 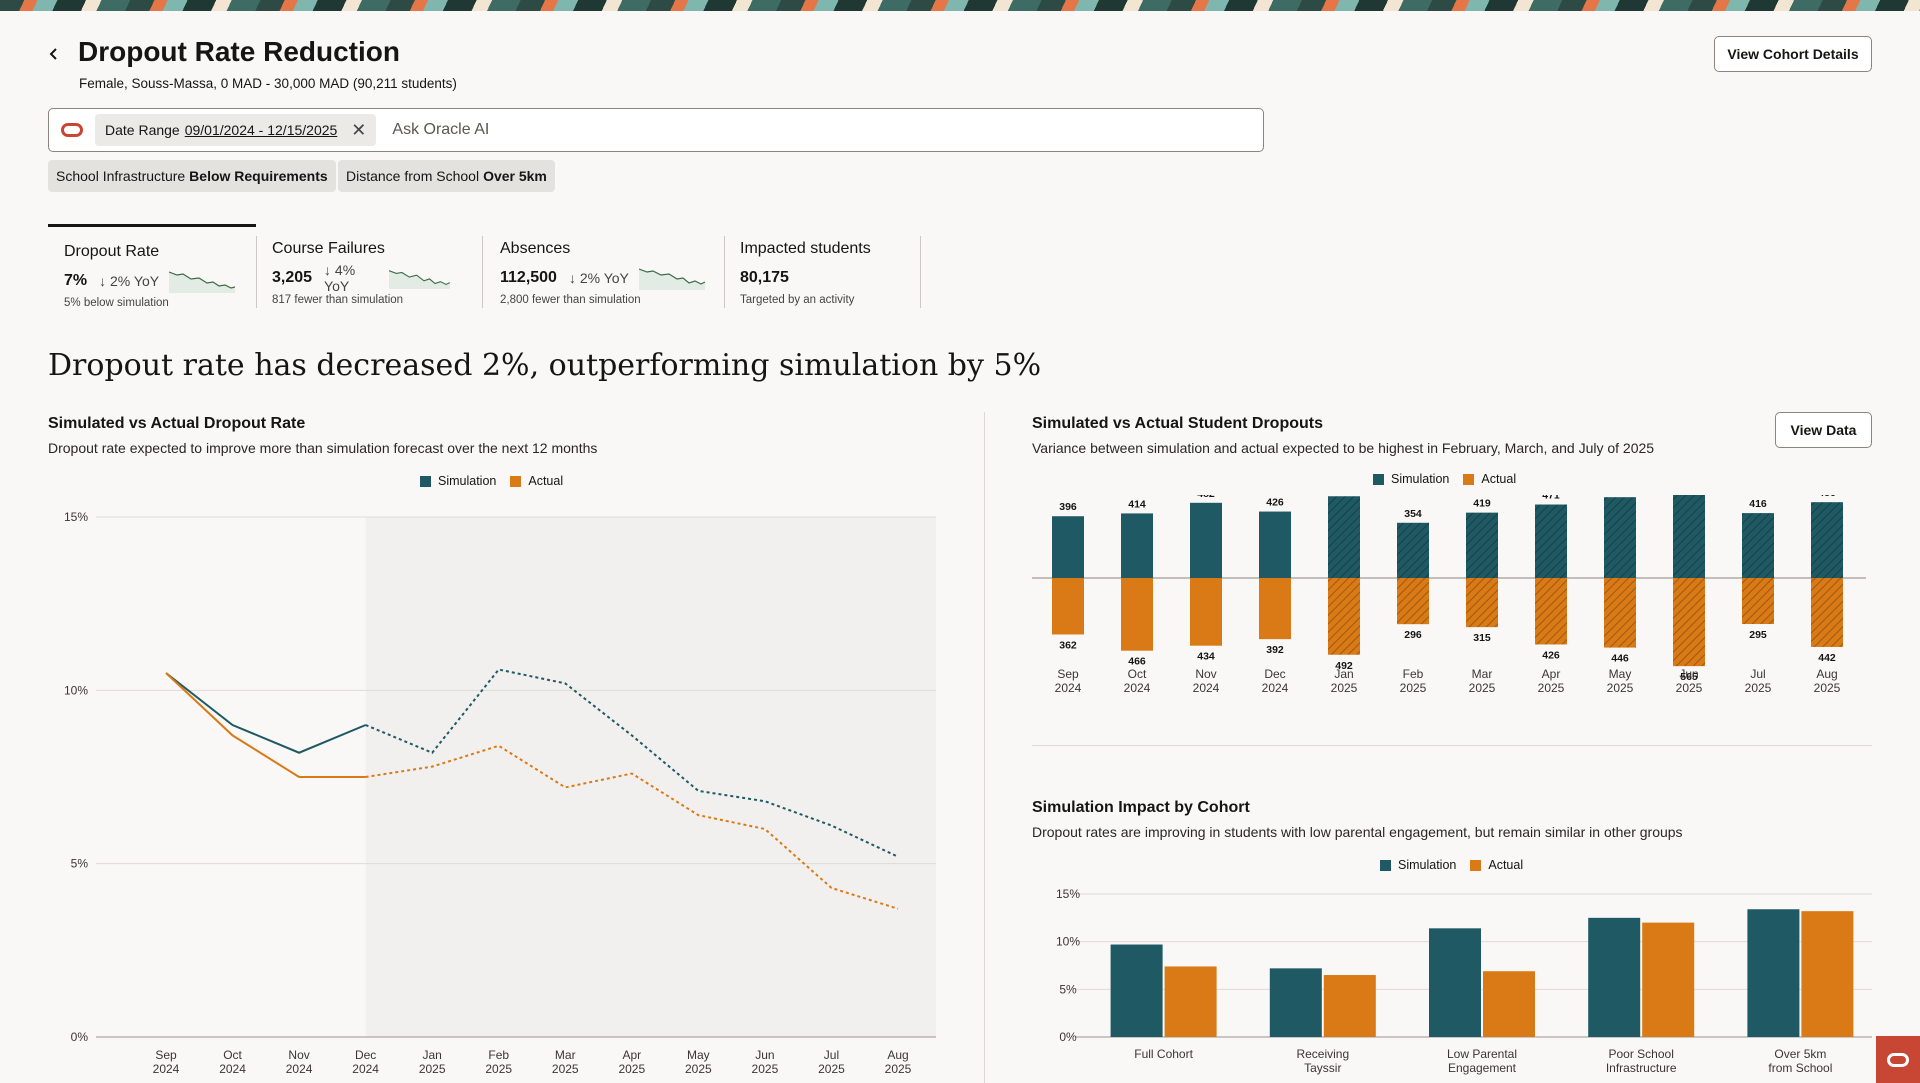 What do you see at coordinates (1757, 674) in the screenshot?
I see `x-tick-label: Jul` at bounding box center [1757, 674].